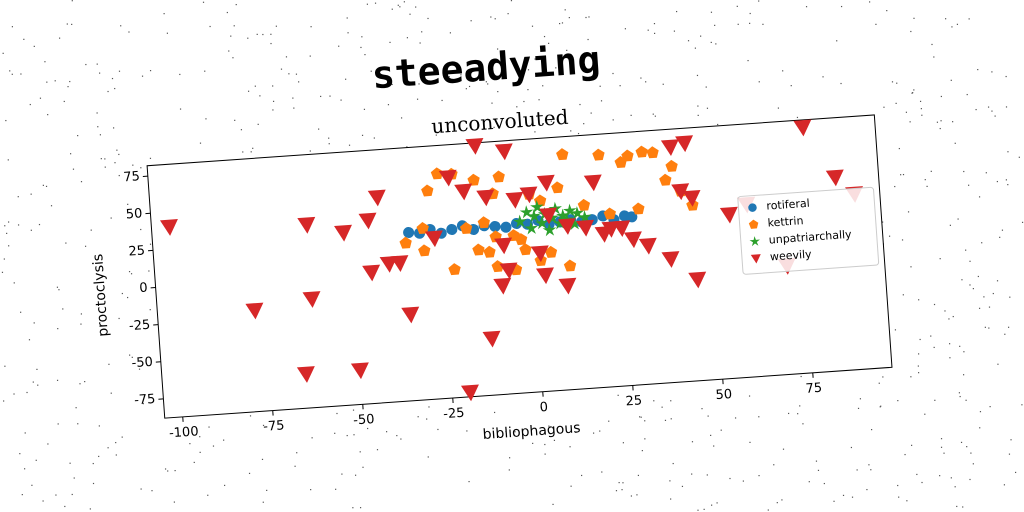  What do you see at coordinates (531, 431) in the screenshot?
I see `x-axis-label: bibliophagous` at bounding box center [531, 431].